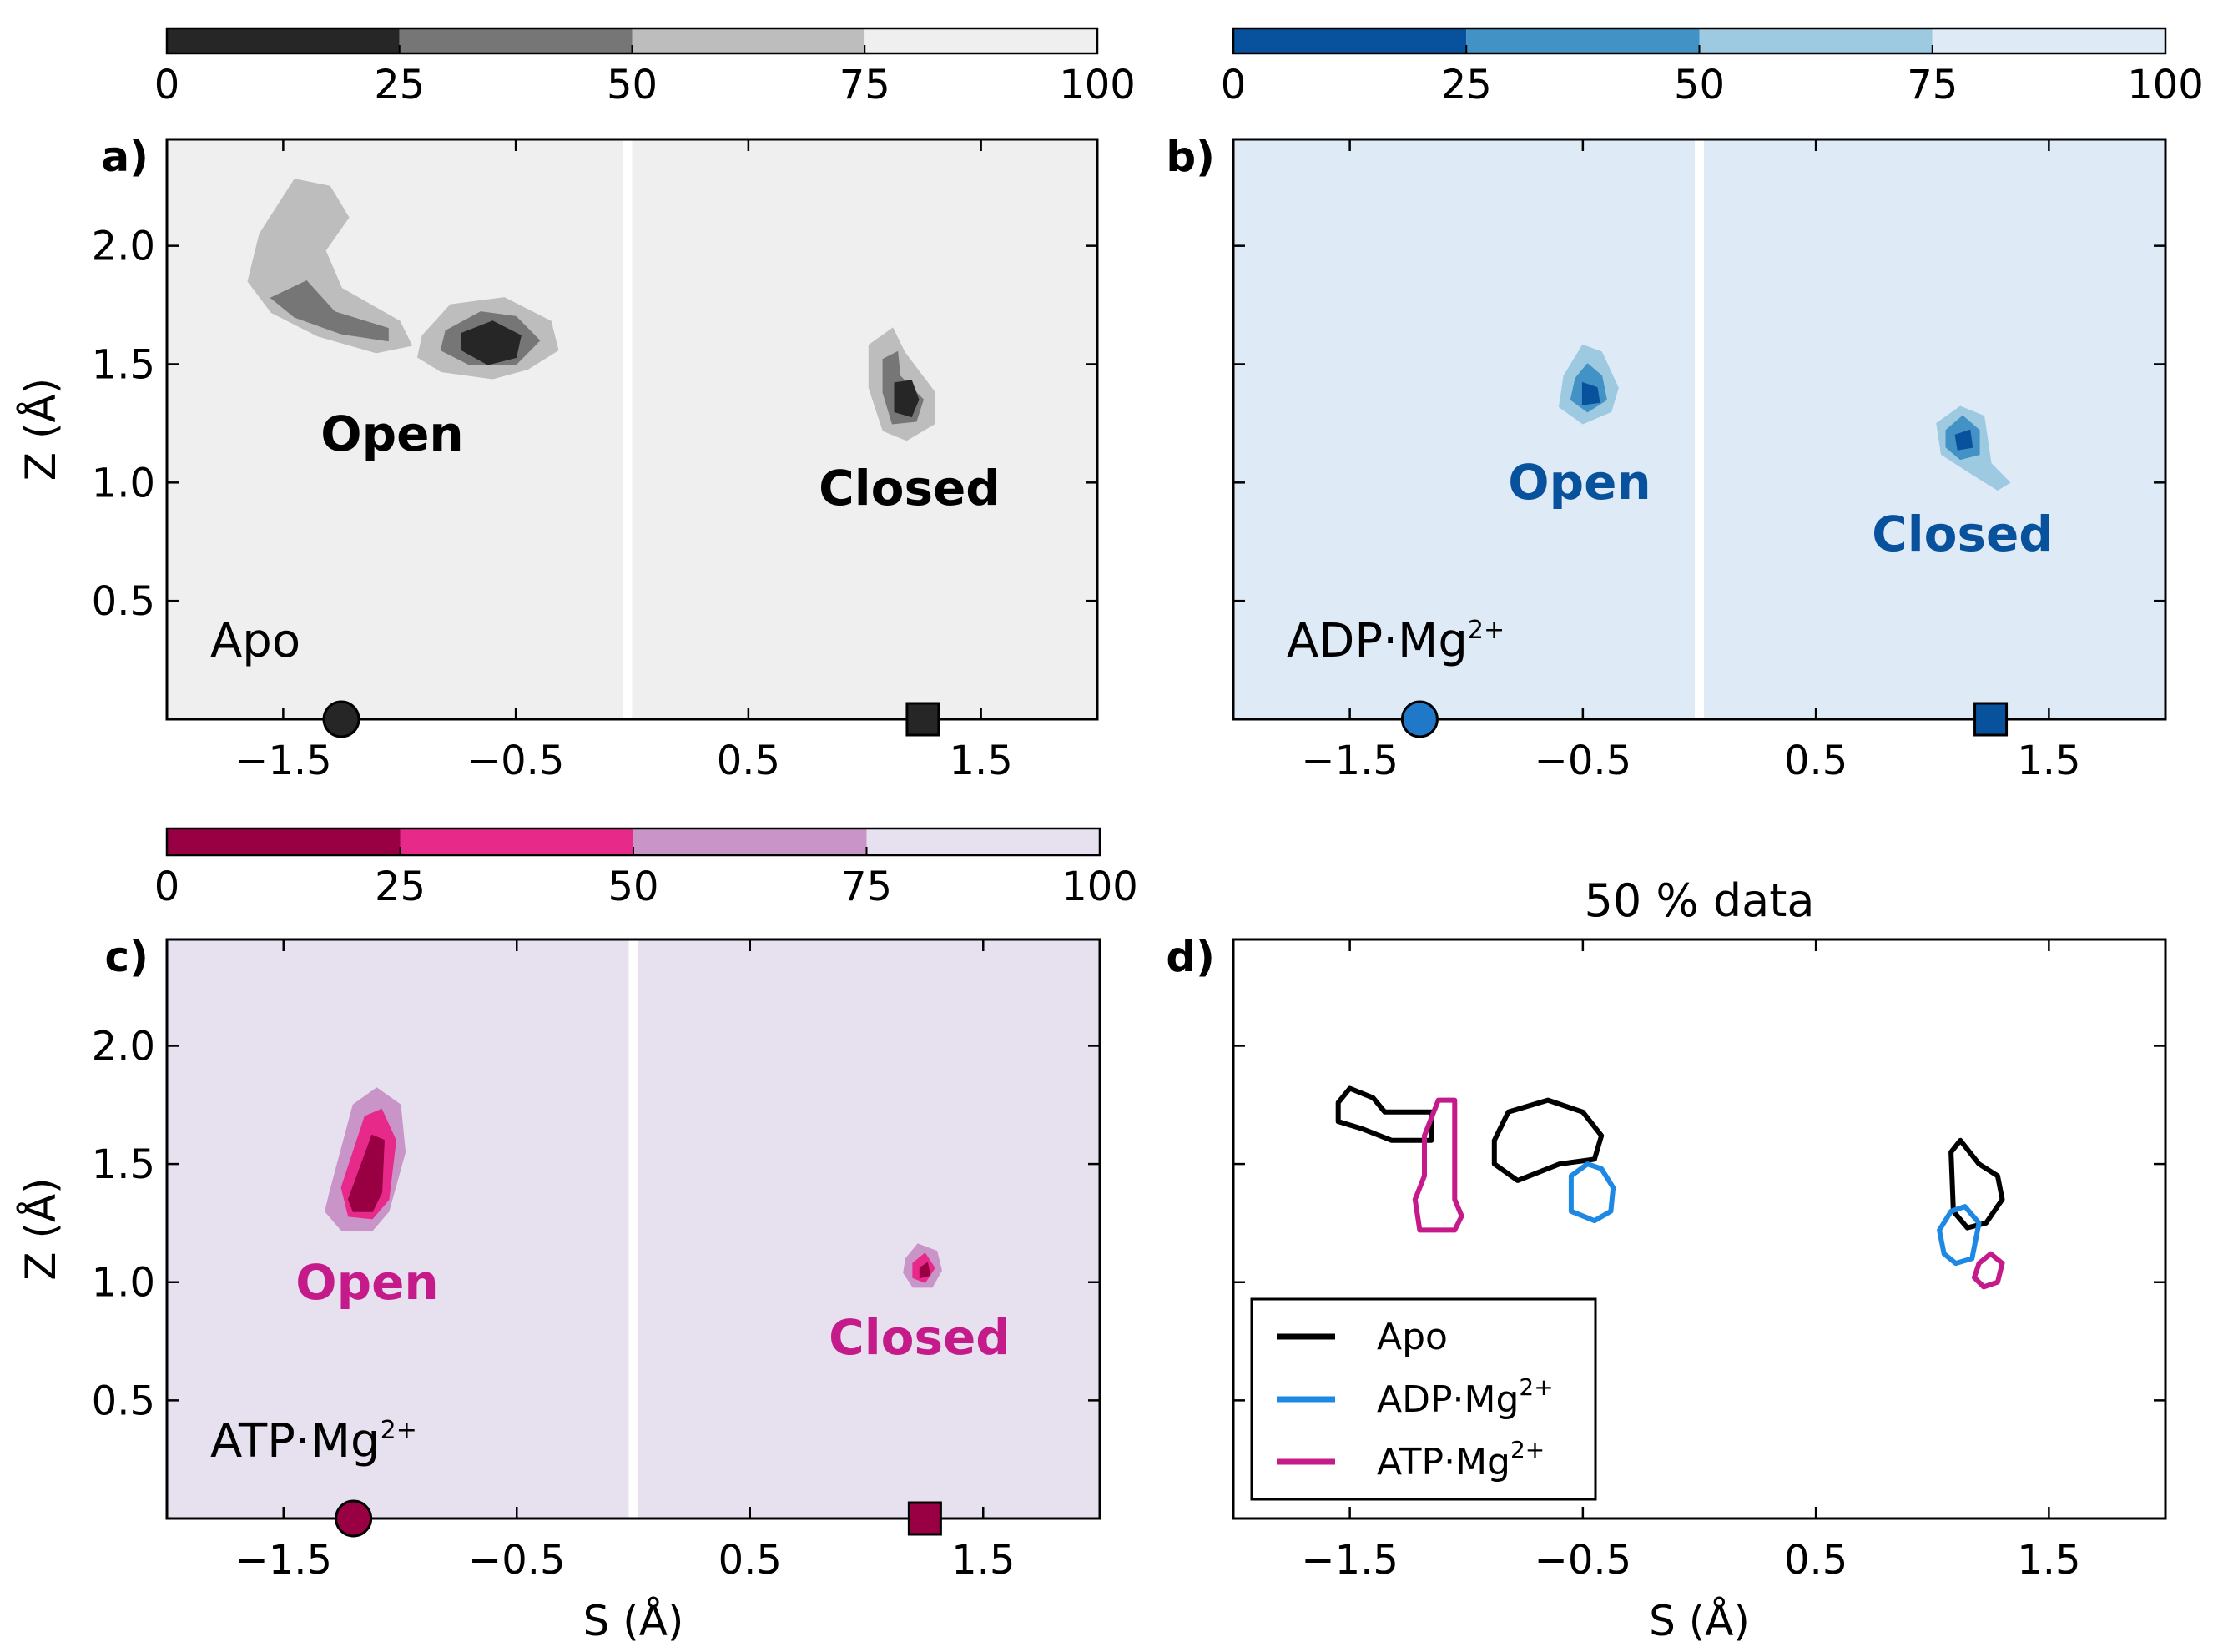 The image size is (2223, 1652). I want to click on legend-entry: ADP·Mg2+, so click(1465, 1397).